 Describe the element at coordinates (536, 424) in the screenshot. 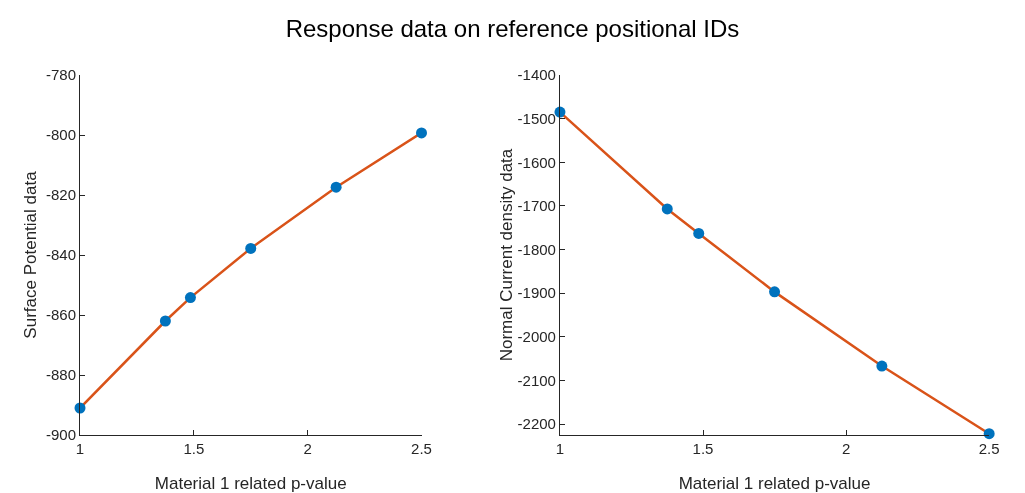

I see `y-tick-label: -2200` at that location.